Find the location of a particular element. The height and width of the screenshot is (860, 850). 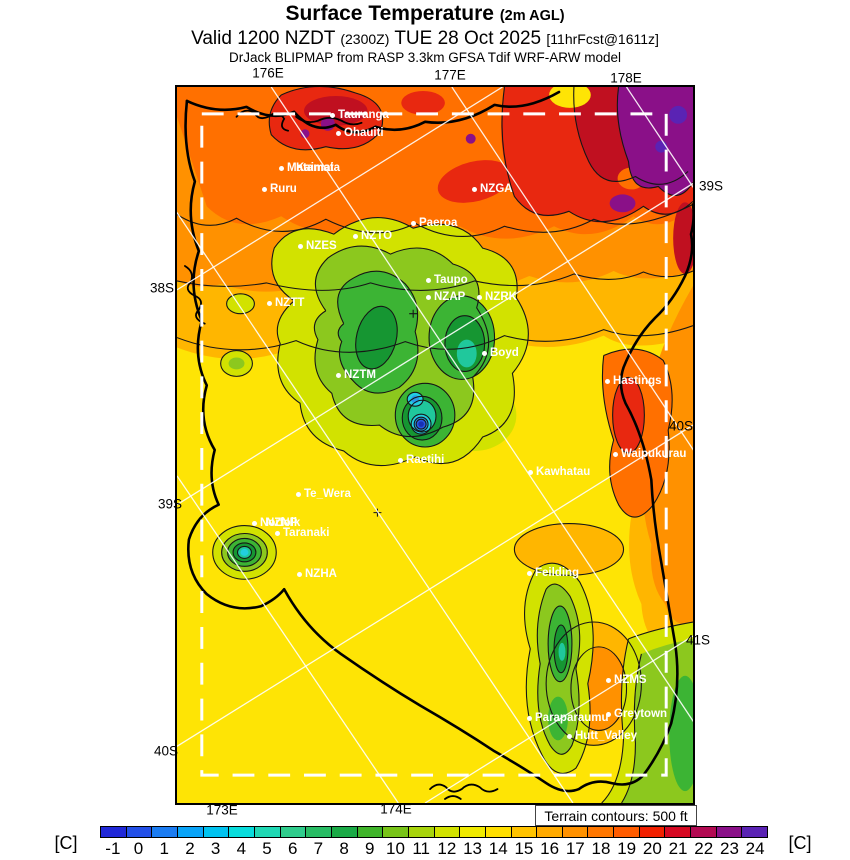

title-note: (2m AGL) is located at coordinates (532, 16).